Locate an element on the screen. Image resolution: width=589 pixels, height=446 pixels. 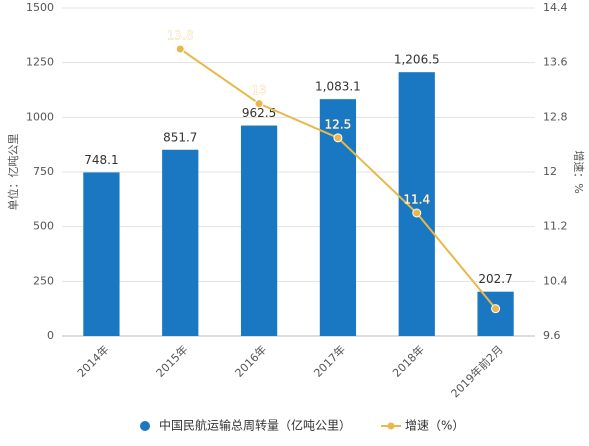
x-tick-label: 2017年 is located at coordinates (329, 360).